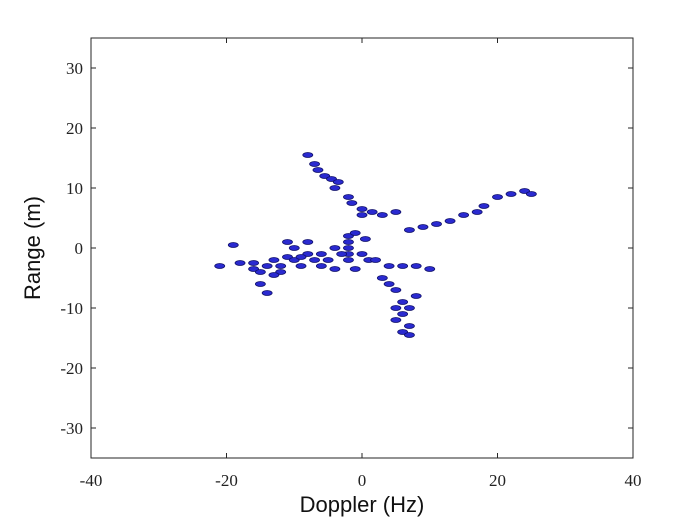 This screenshot has height=525, width=700. What do you see at coordinates (91, 480) in the screenshot?
I see `x-tick-label: -40` at bounding box center [91, 480].